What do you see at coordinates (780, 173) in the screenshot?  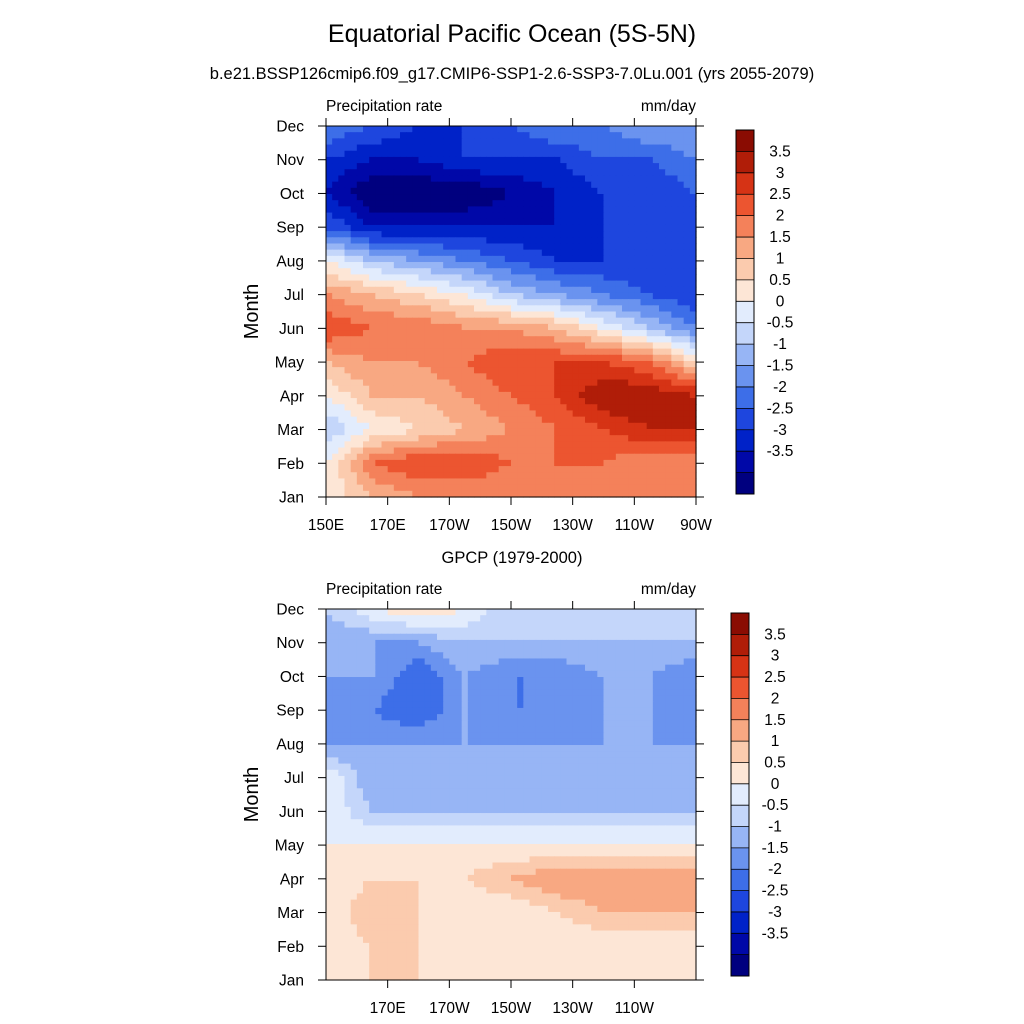 I see `colorbar-label: 3` at bounding box center [780, 173].